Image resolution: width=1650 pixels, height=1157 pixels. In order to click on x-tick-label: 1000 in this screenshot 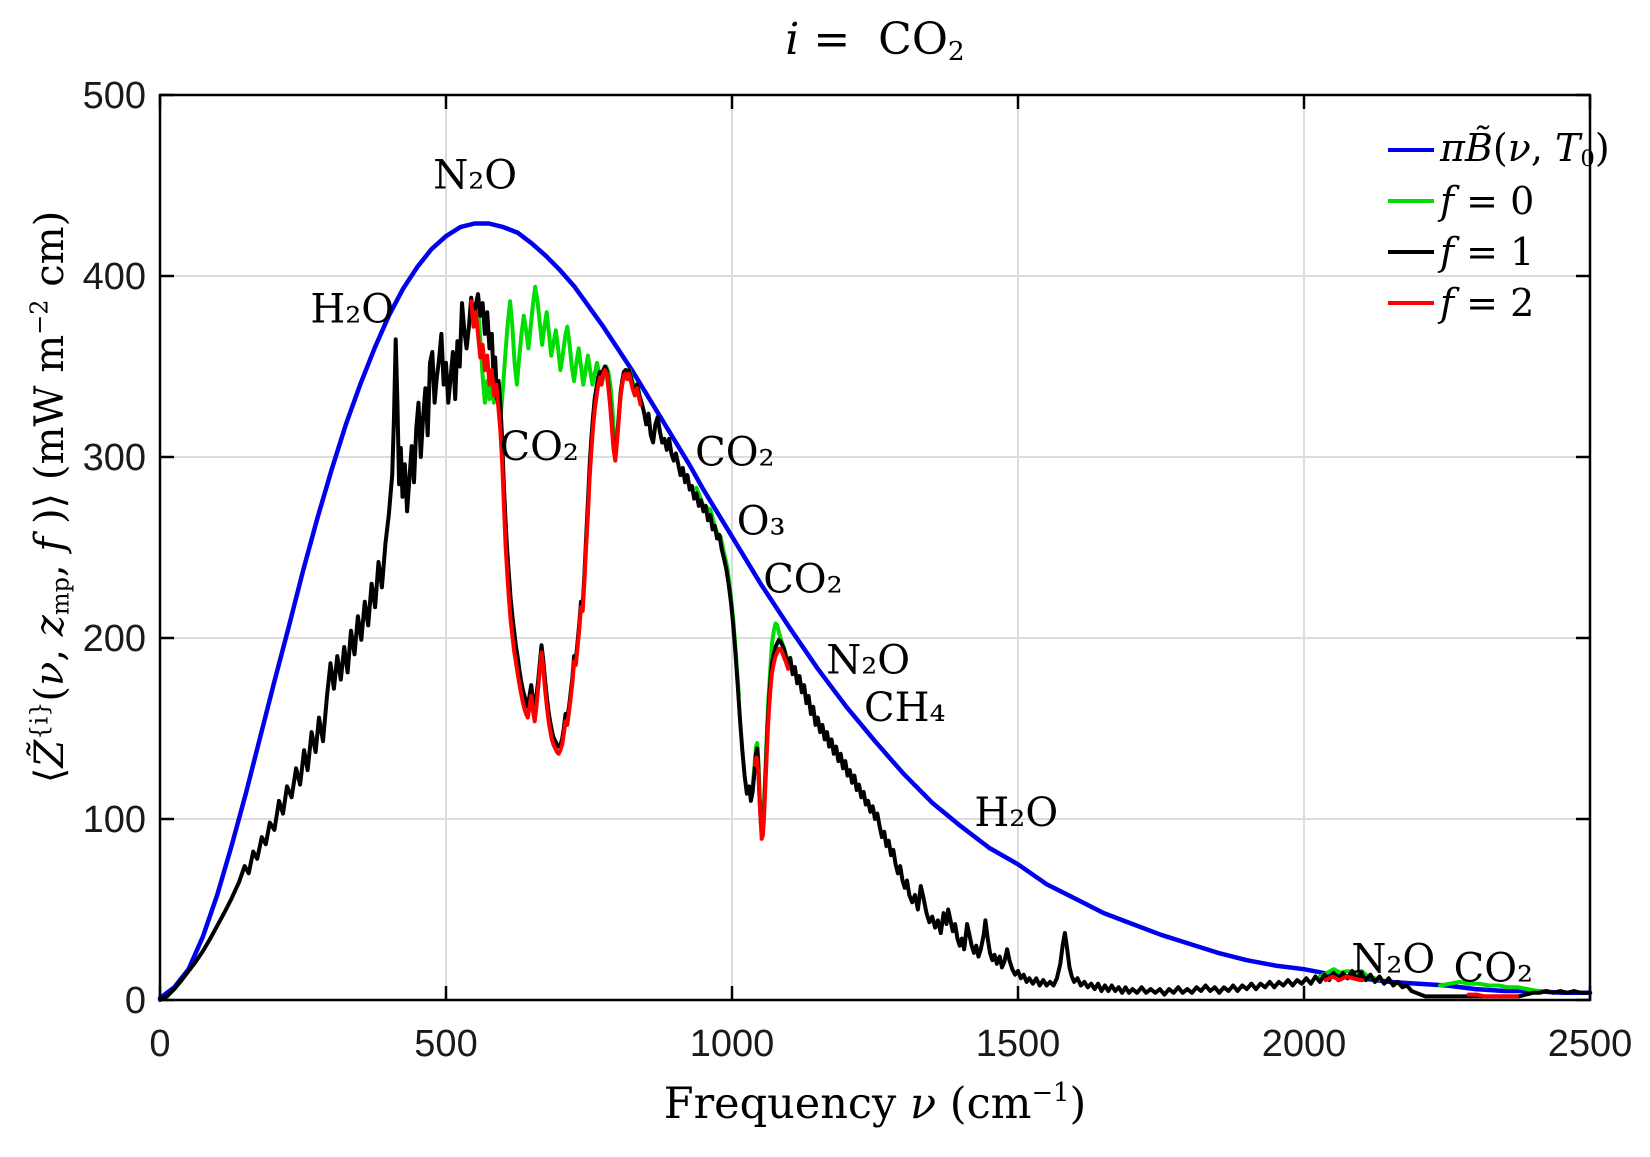, I will do `click(732, 1044)`.